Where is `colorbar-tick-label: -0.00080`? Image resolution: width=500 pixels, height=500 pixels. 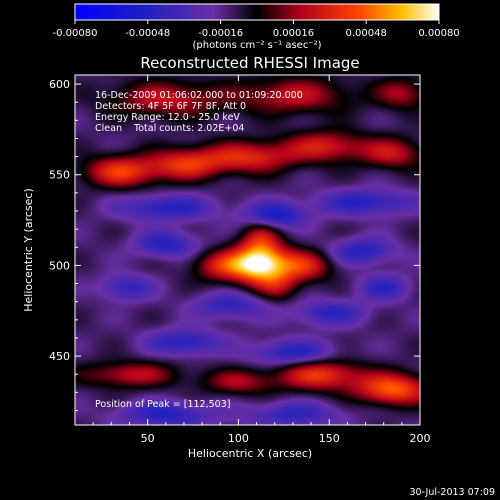 colorbar-tick-label: -0.00080 is located at coordinates (75, 33).